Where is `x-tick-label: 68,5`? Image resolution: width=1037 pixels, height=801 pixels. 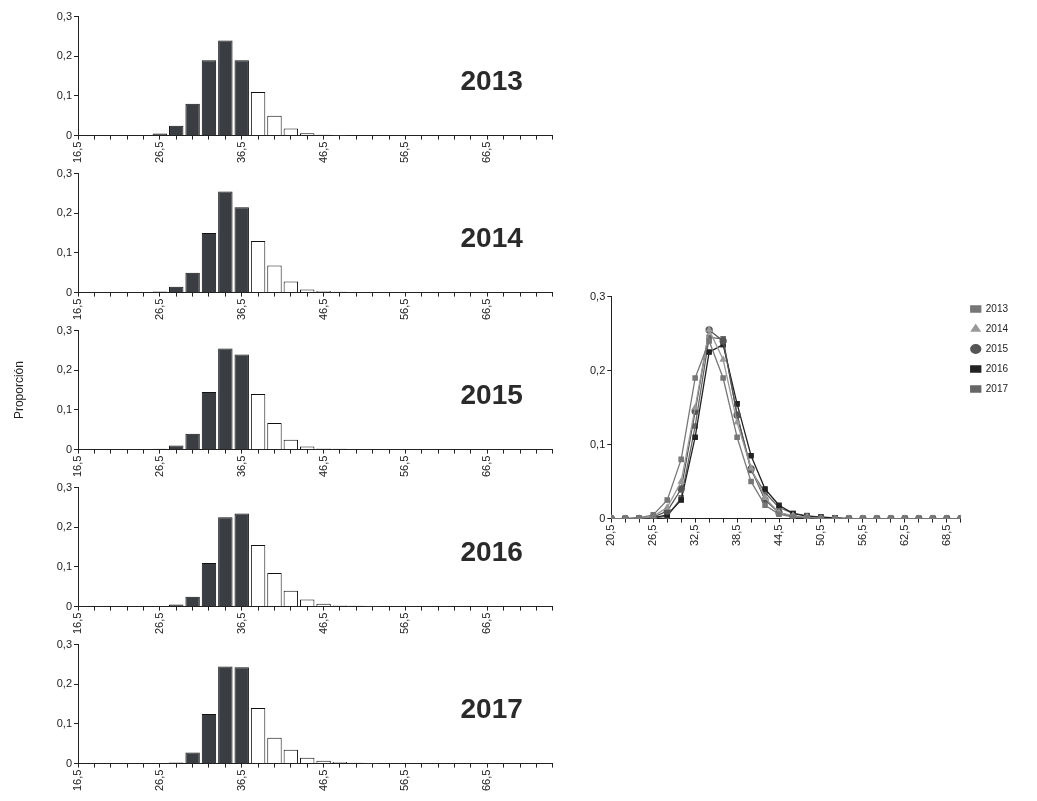
x-tick-label: 68,5 is located at coordinates (945, 535).